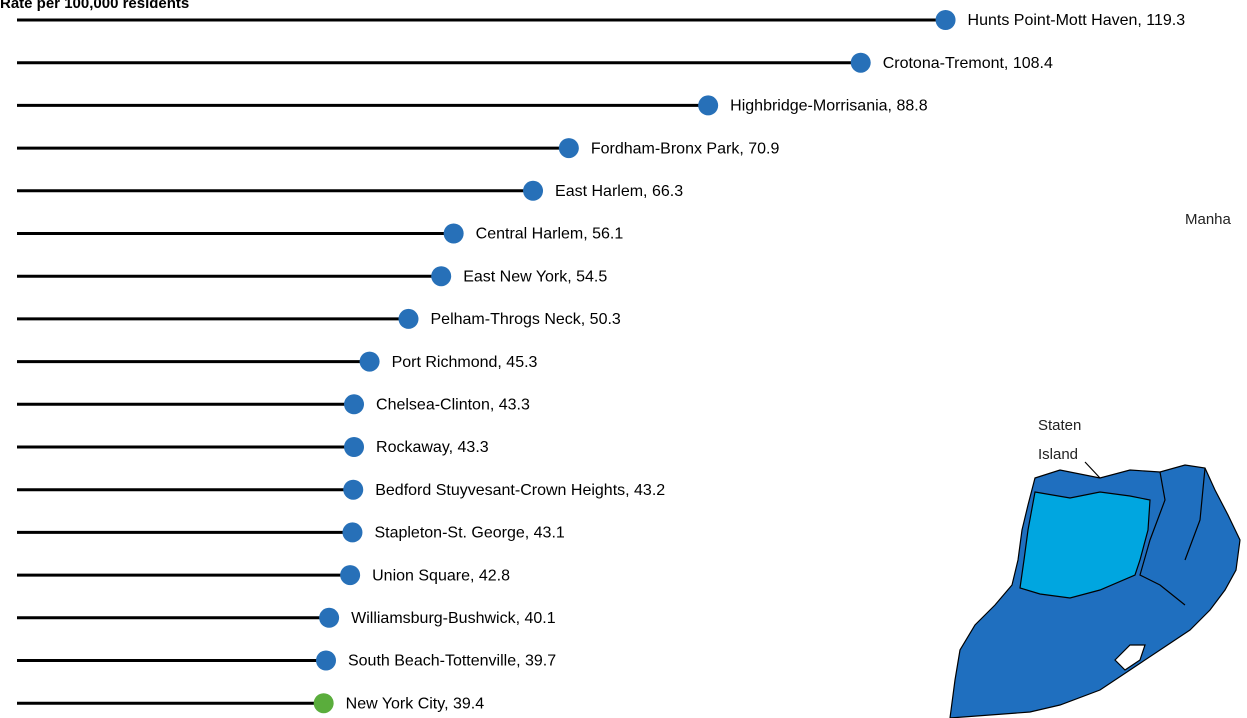  What do you see at coordinates (619, 191) in the screenshot?
I see `data-label: East Harlem, 66.3` at bounding box center [619, 191].